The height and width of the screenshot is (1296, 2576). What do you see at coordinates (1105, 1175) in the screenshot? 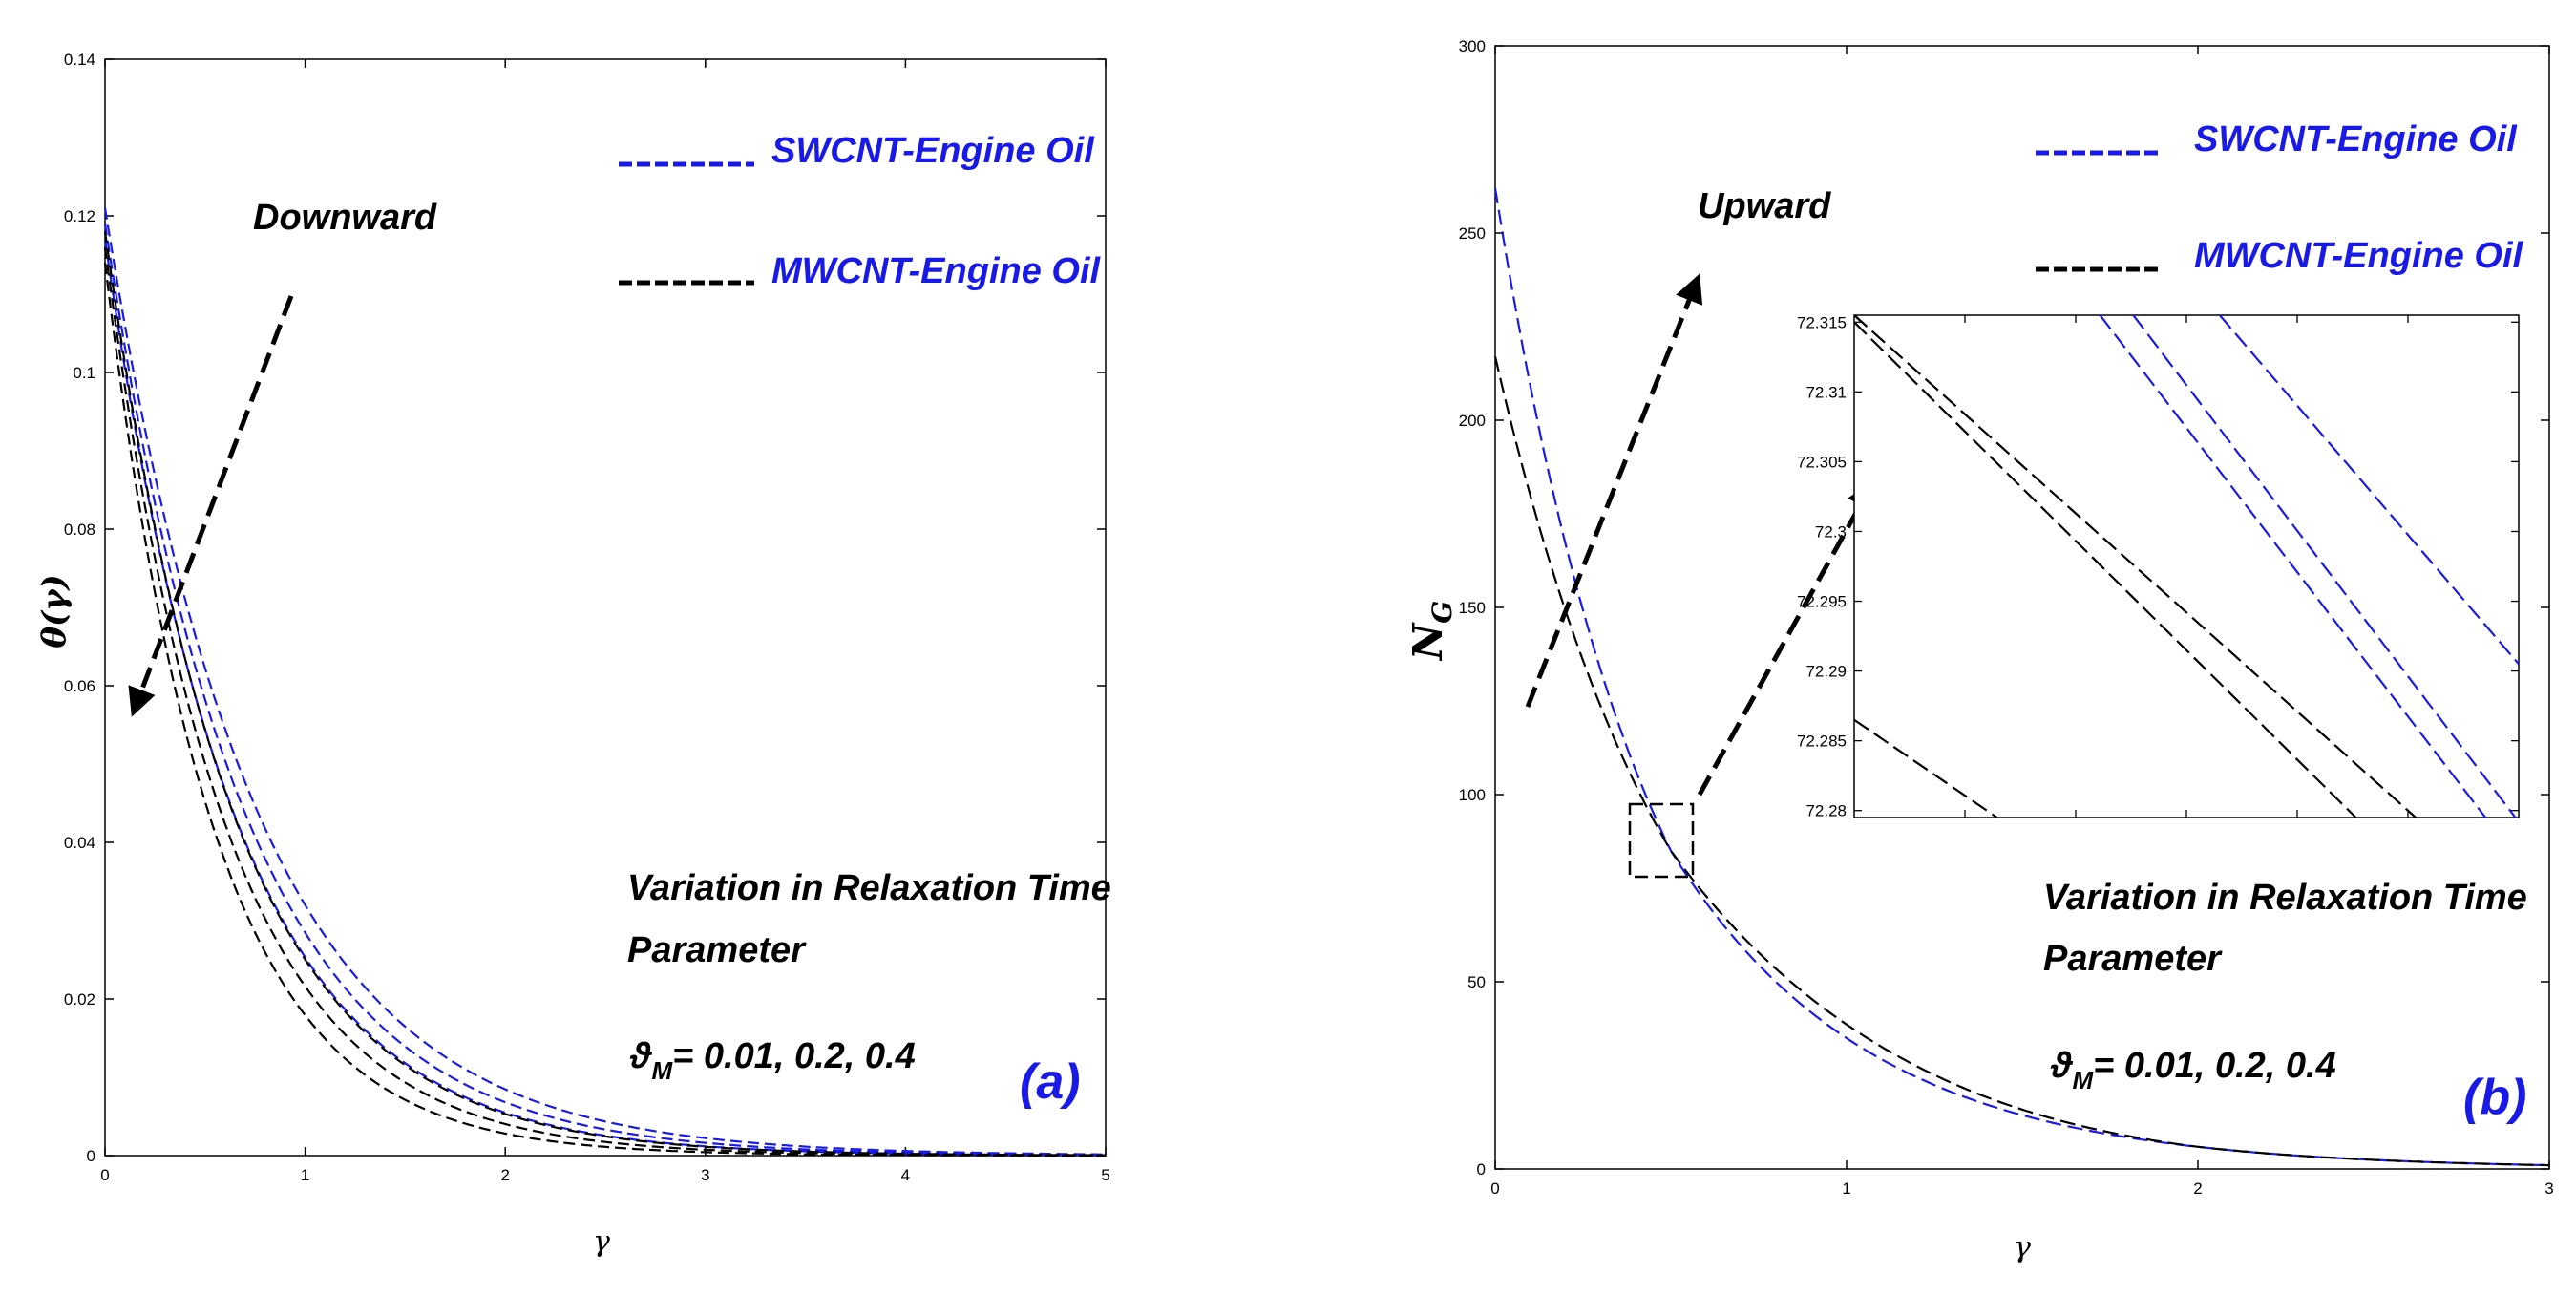
I see `x-tick-label: 5` at bounding box center [1105, 1175].